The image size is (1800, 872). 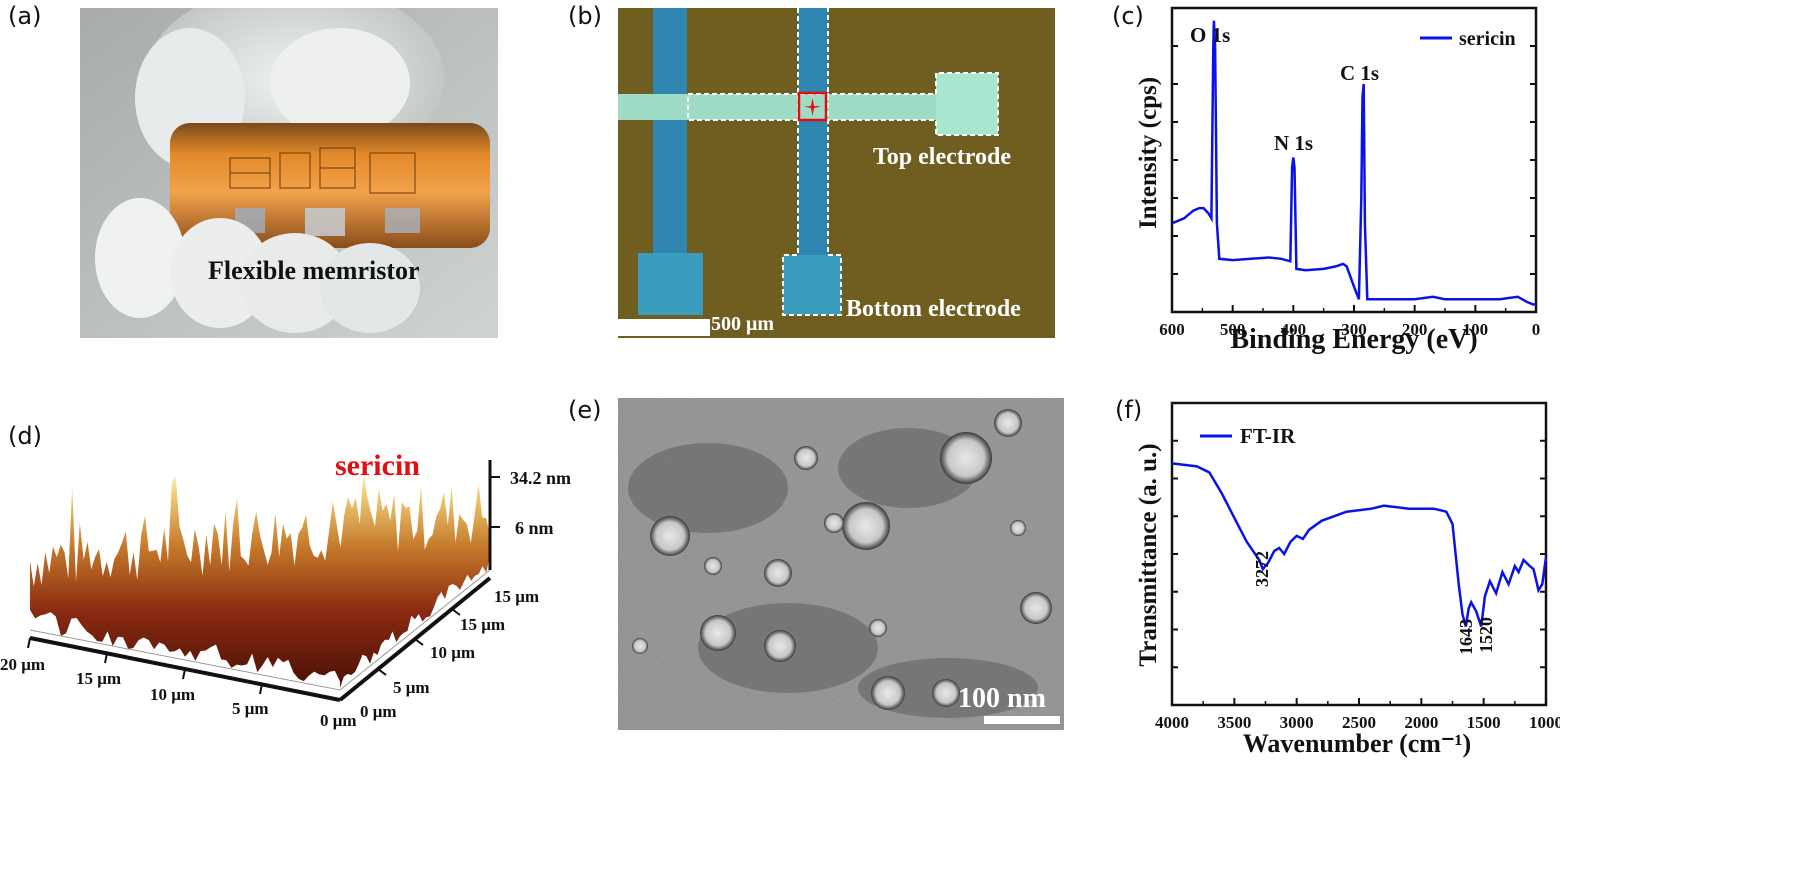 I want to click on afm-surface, so click(x=260, y=579).